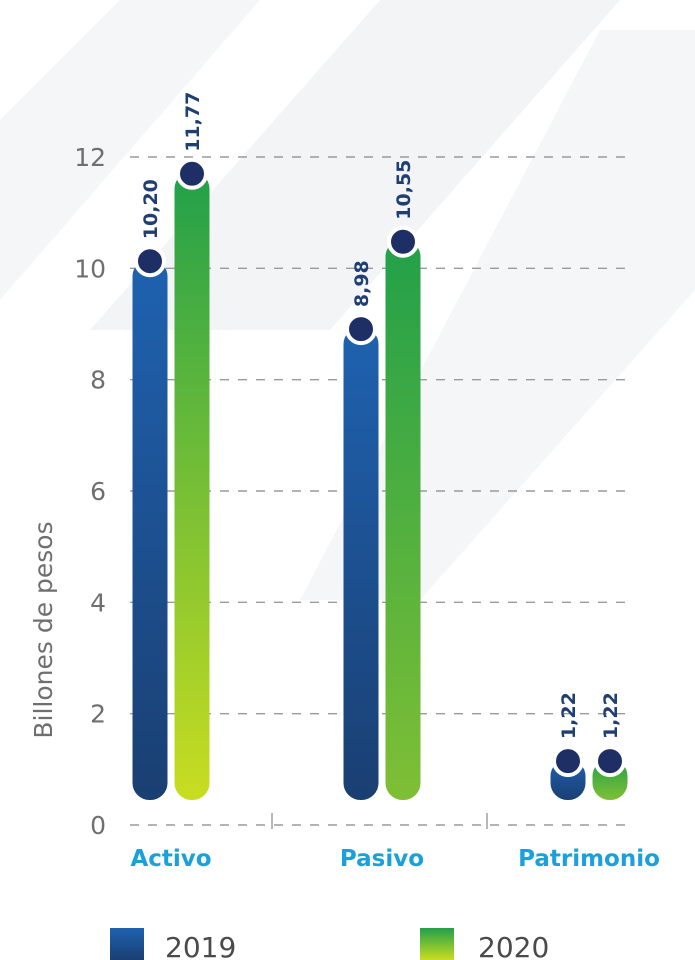 This screenshot has height=960, width=695. I want to click on bar-2020-pasivo, so click(403, 519).